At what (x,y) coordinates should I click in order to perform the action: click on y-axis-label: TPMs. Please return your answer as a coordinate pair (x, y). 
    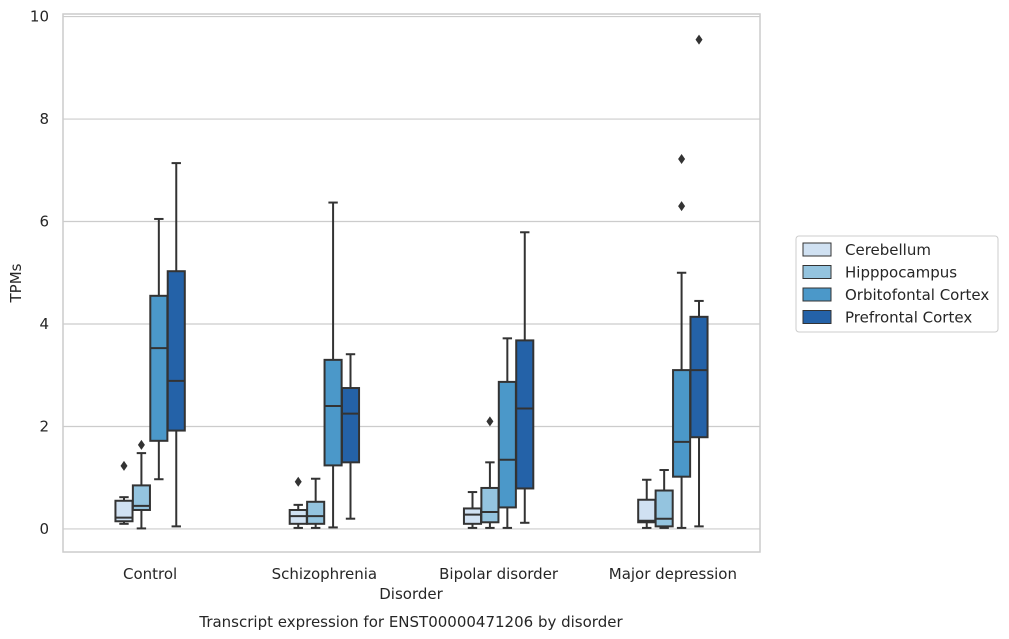
    Looking at the image, I should click on (16, 283).